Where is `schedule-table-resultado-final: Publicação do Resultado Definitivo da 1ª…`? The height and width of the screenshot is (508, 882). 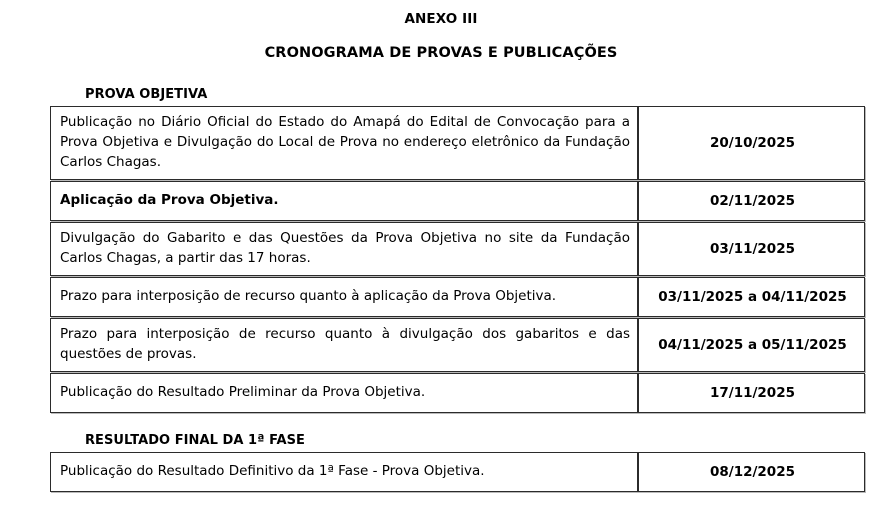 schedule-table-resultado-final: Publicação do Resultado Definitivo da 1ª… is located at coordinates (457, 472).